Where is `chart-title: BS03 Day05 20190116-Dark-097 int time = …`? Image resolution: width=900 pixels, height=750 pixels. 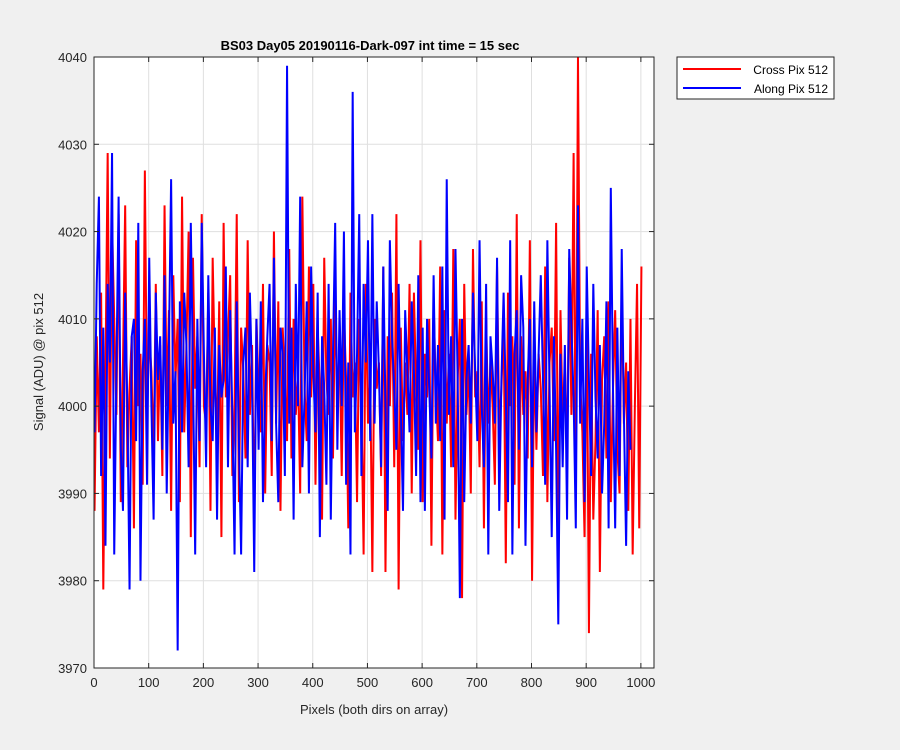 chart-title: BS03 Day05 20190116-Dark-097 int time = … is located at coordinates (370, 45).